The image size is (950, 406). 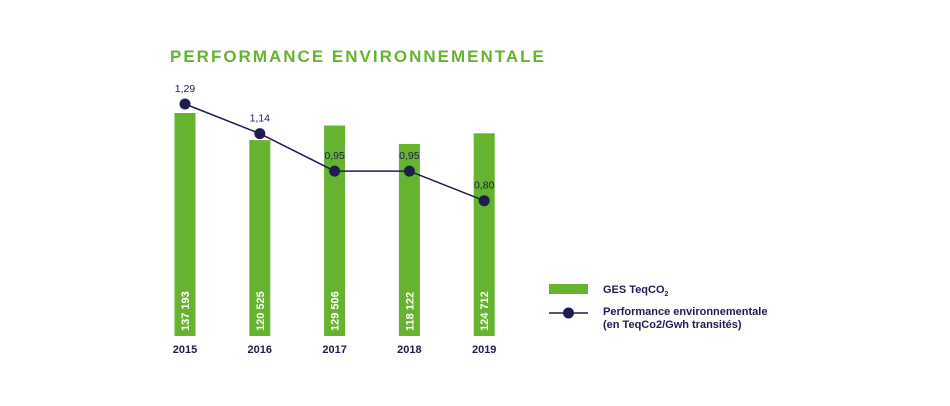 What do you see at coordinates (260, 350) in the screenshot?
I see `x-tick-2016: 2016` at bounding box center [260, 350].